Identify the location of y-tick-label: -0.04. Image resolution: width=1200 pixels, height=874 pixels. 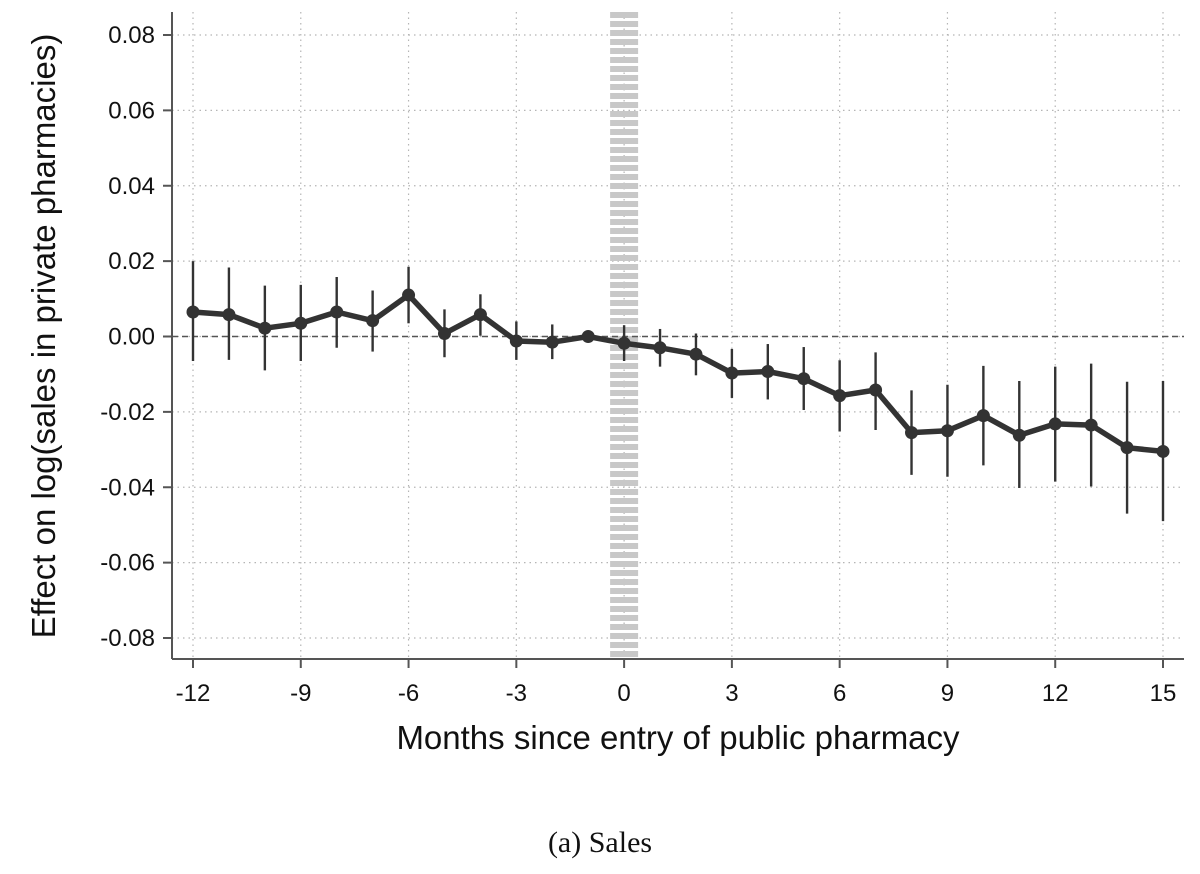
(127, 487).